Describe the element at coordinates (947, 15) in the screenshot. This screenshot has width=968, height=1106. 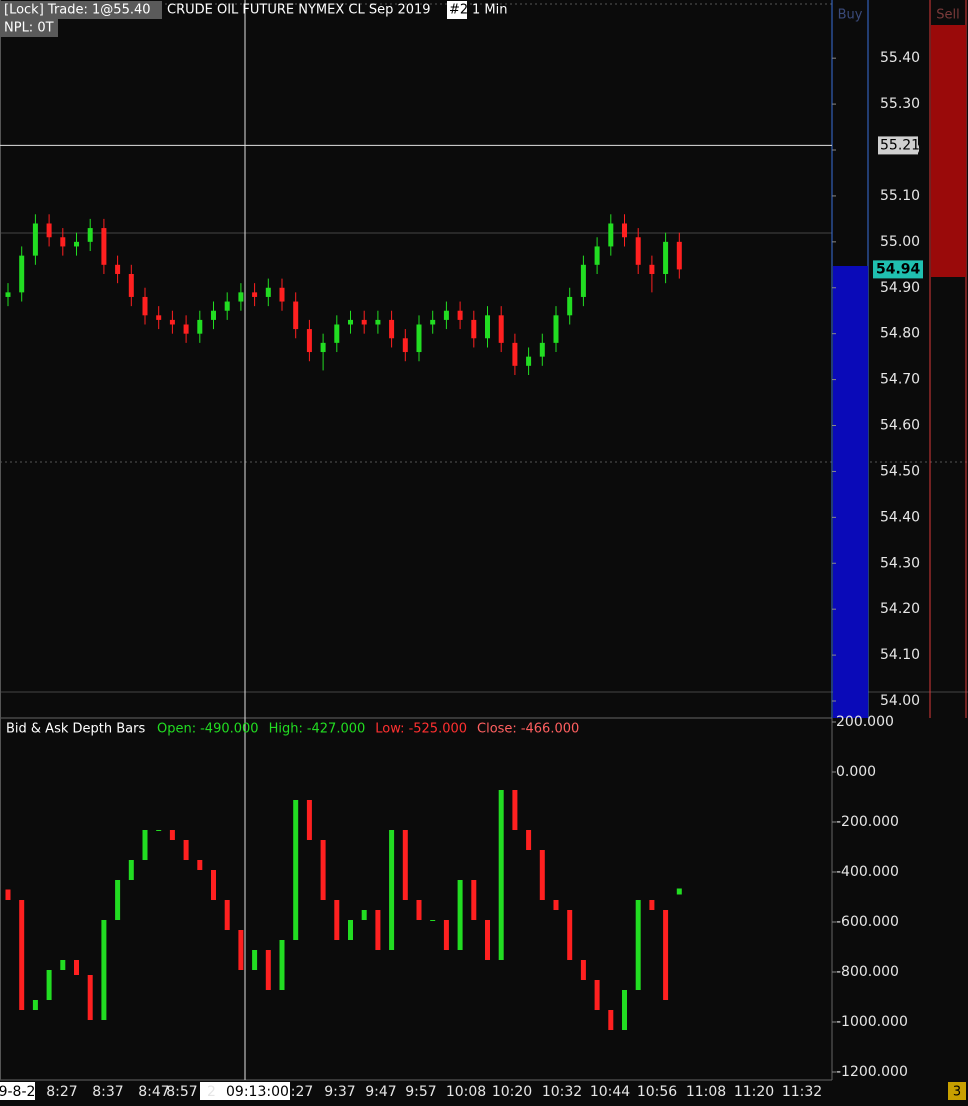
I see `sell-header: Sell` at that location.